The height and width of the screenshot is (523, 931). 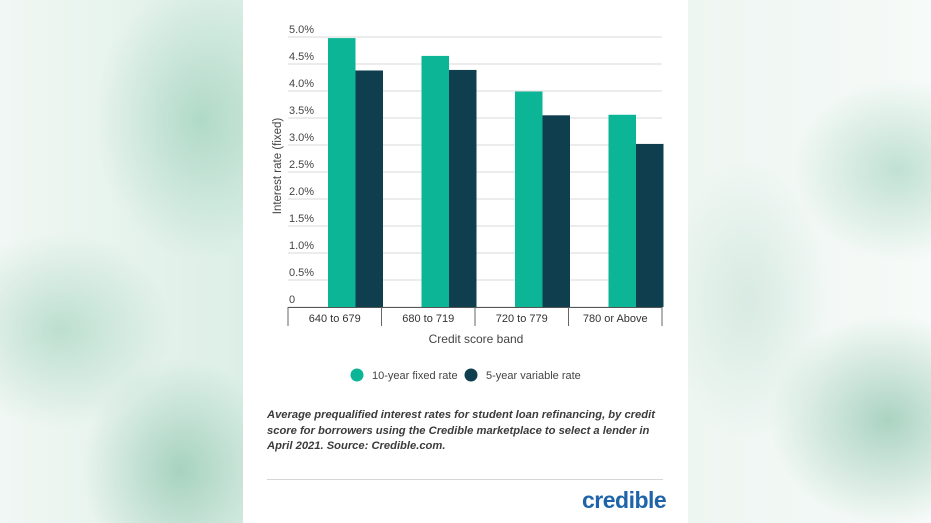 I want to click on legend-label: 5-year variable rate, so click(x=533, y=376).